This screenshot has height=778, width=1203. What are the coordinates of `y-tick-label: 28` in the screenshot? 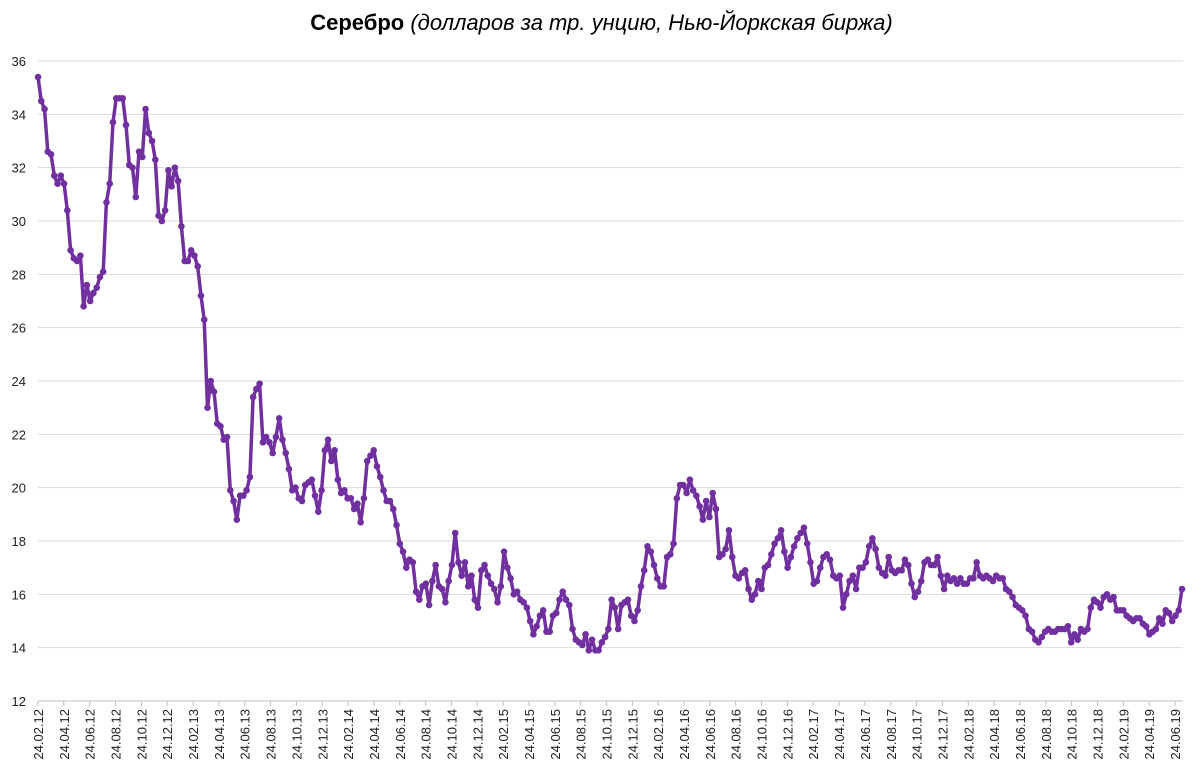 It's located at (19, 274).